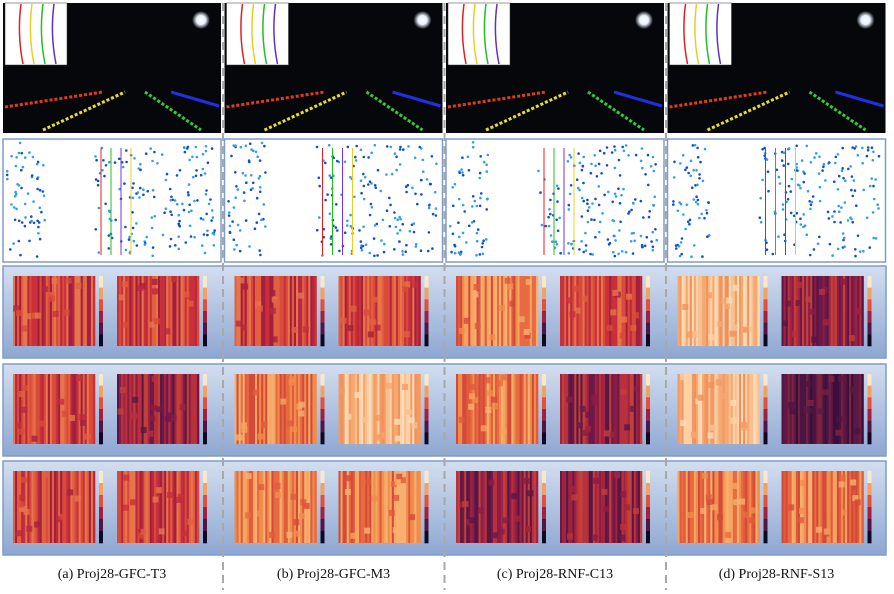 The height and width of the screenshot is (594, 894). What do you see at coordinates (416, 99) in the screenshot?
I see `lane-blue` at bounding box center [416, 99].